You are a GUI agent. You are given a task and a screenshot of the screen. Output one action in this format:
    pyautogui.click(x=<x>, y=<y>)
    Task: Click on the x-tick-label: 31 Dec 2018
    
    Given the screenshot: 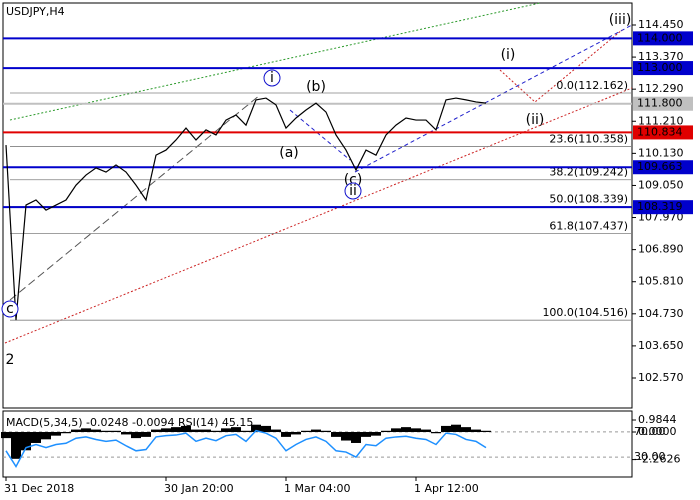 What is the action you would take?
    pyautogui.click(x=39, y=488)
    